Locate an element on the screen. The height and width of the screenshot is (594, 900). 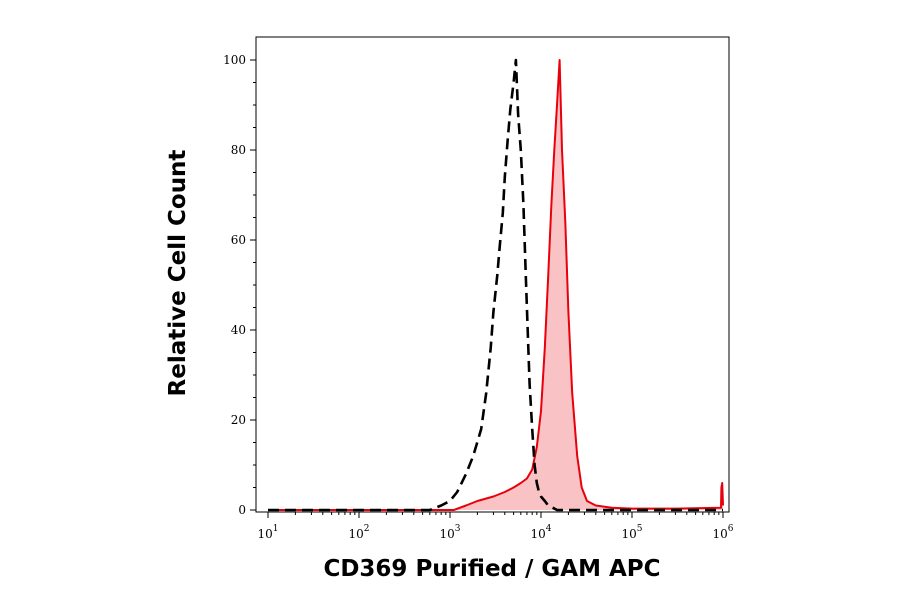
x-tick-label: 10¹ is located at coordinates (267, 532).